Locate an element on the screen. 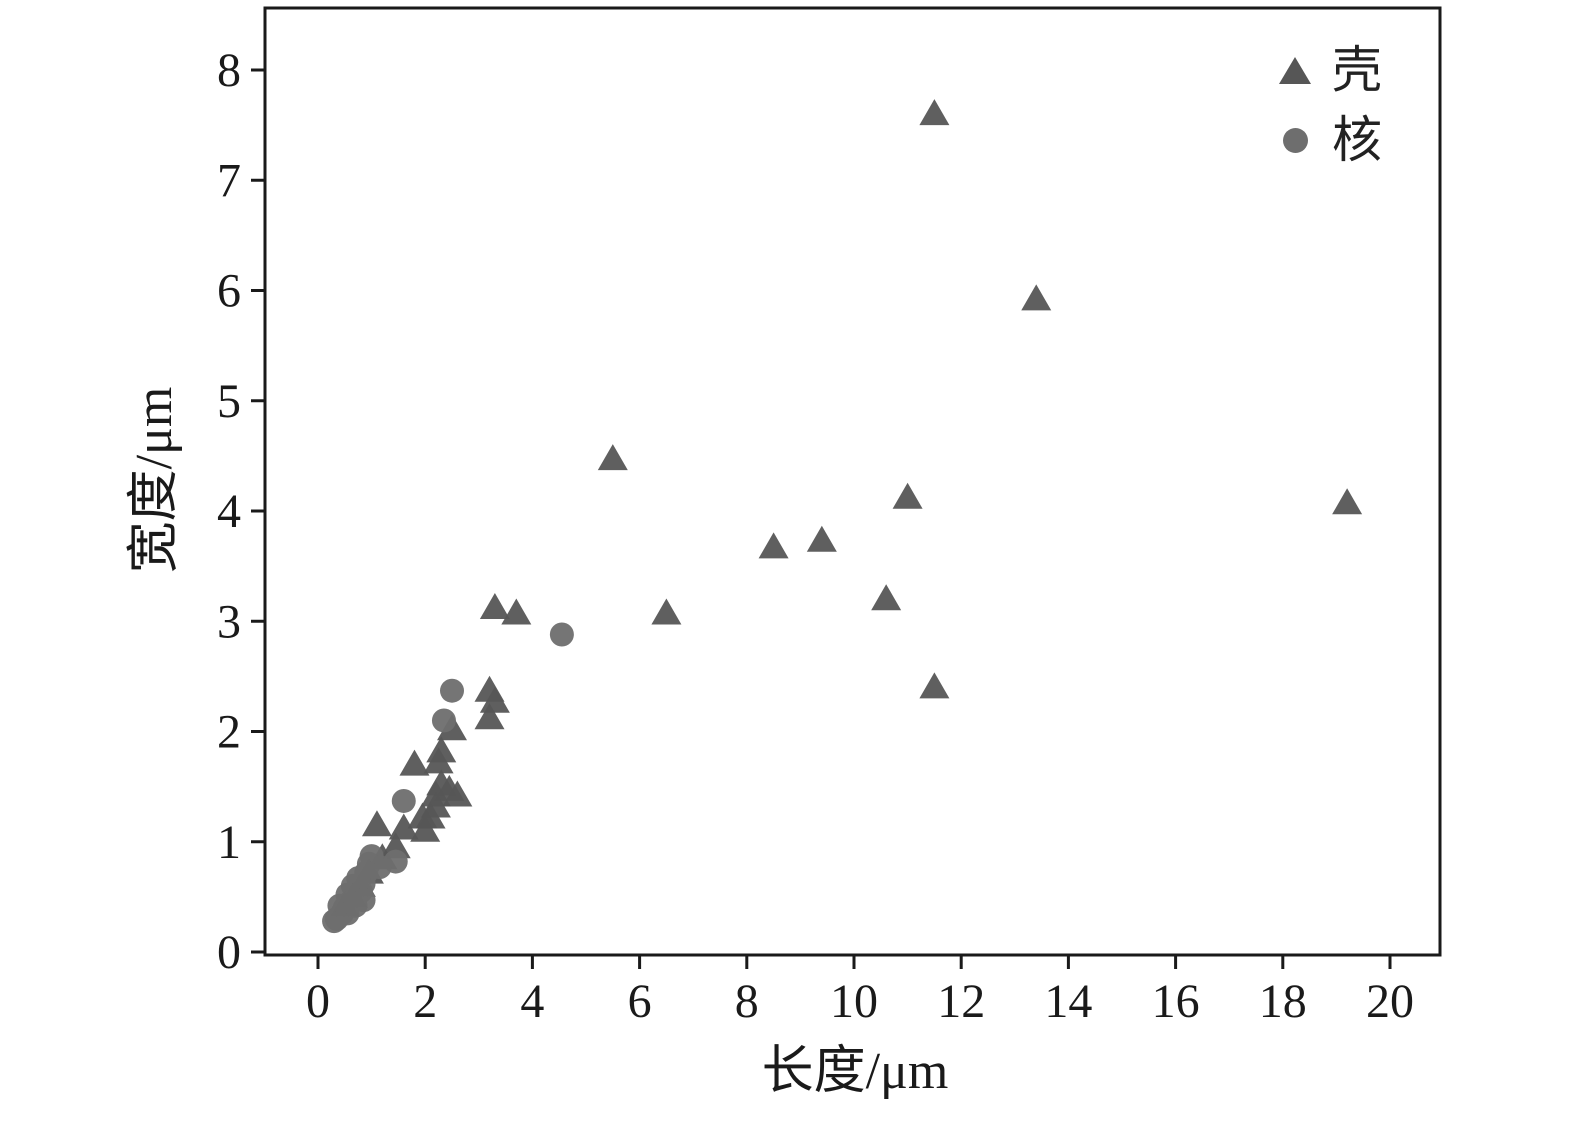 The width and height of the screenshot is (1575, 1125). legend-item-shell: 壳 is located at coordinates (1330, 70).